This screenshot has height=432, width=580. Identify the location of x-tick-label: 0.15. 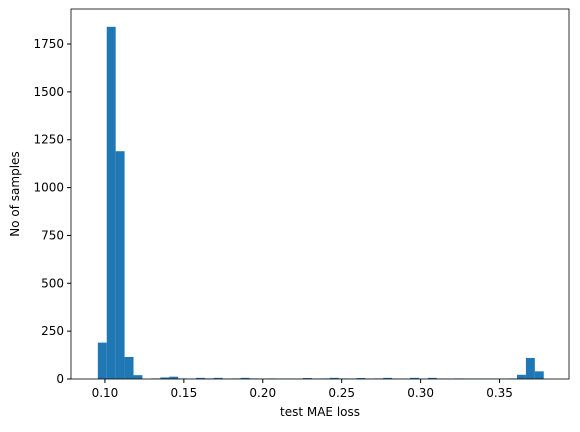
(183, 393).